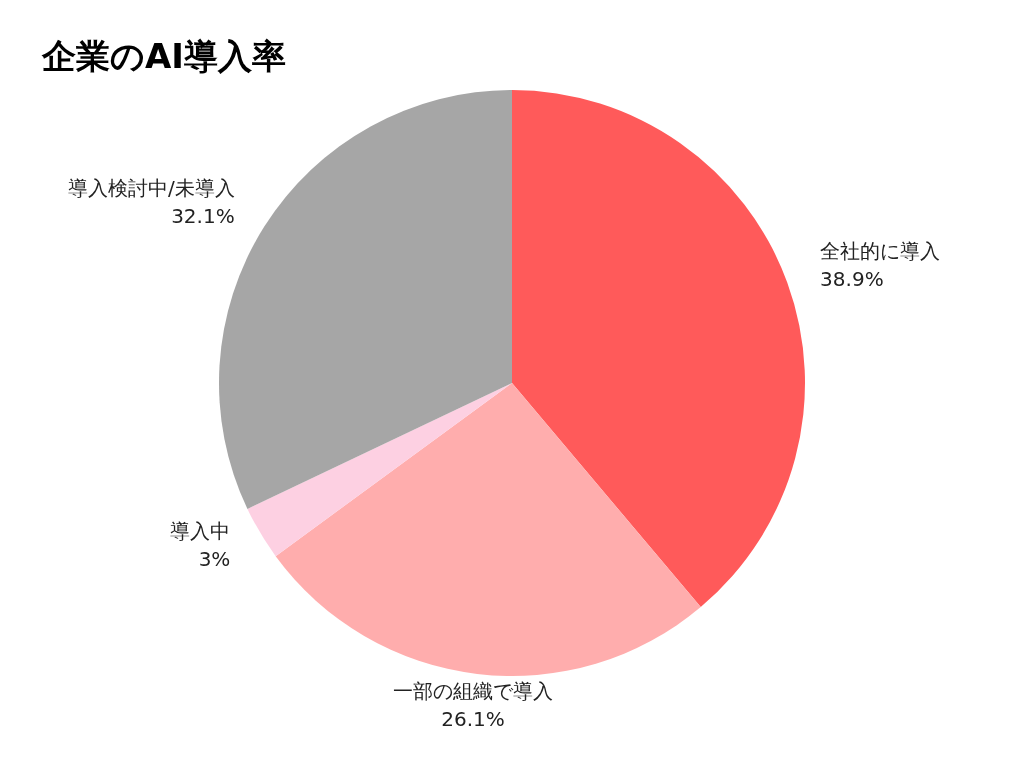  Describe the element at coordinates (472, 691) in the screenshot. I see `slice-label: 一部の組織で導入` at that location.